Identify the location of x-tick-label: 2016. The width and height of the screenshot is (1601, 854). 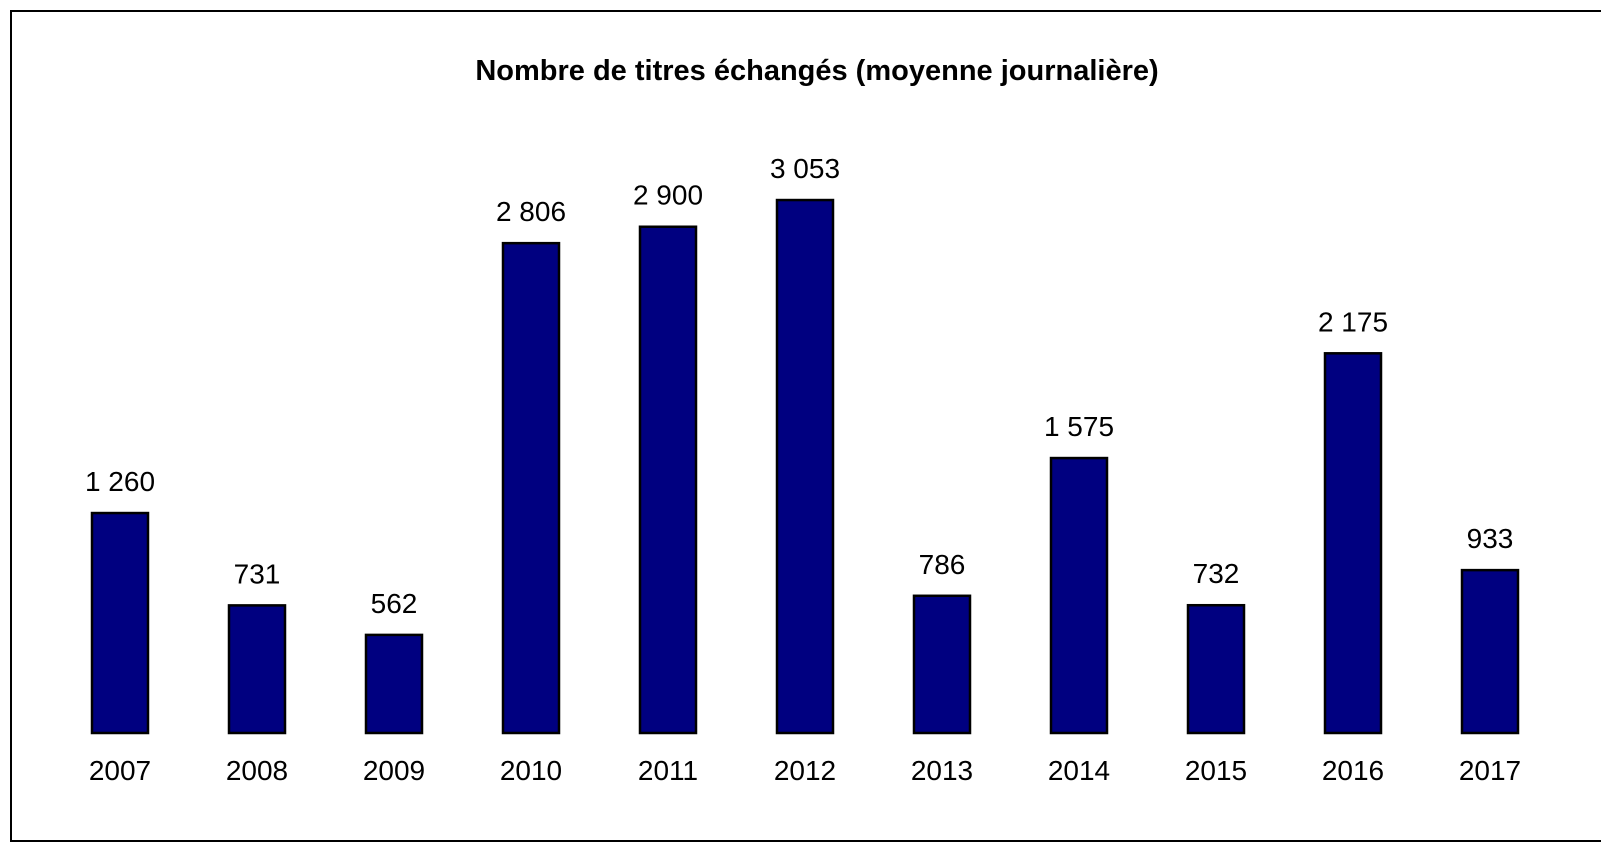
(1353, 770).